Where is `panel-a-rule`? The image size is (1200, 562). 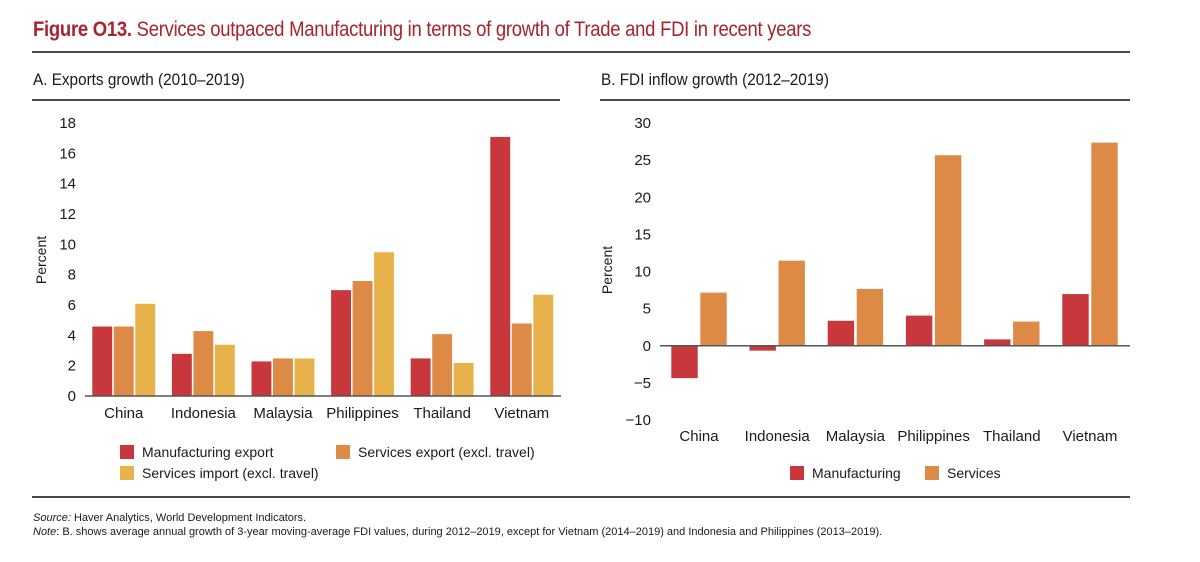
panel-a-rule is located at coordinates (296, 100).